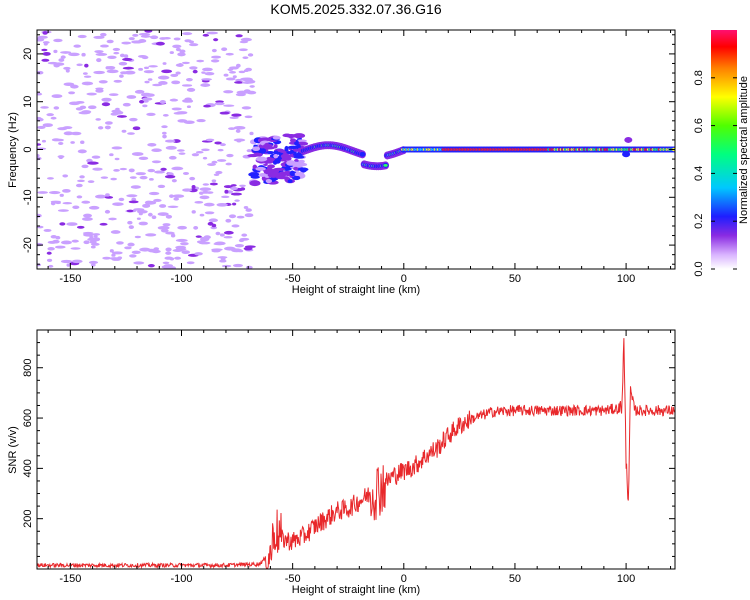  I want to click on x-tick-label: -50, so click(293, 279).